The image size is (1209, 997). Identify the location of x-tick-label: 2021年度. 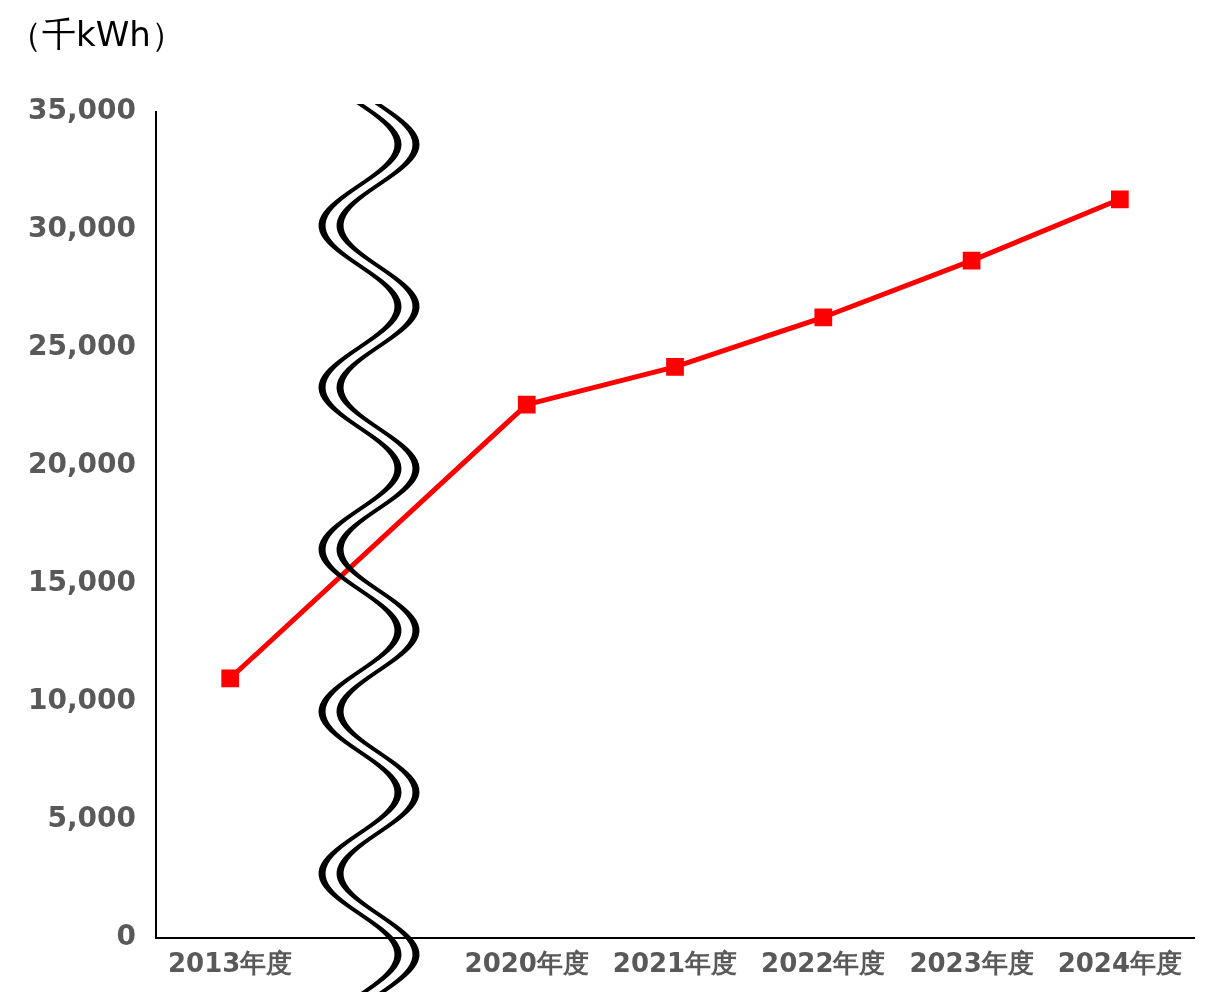
(675, 963).